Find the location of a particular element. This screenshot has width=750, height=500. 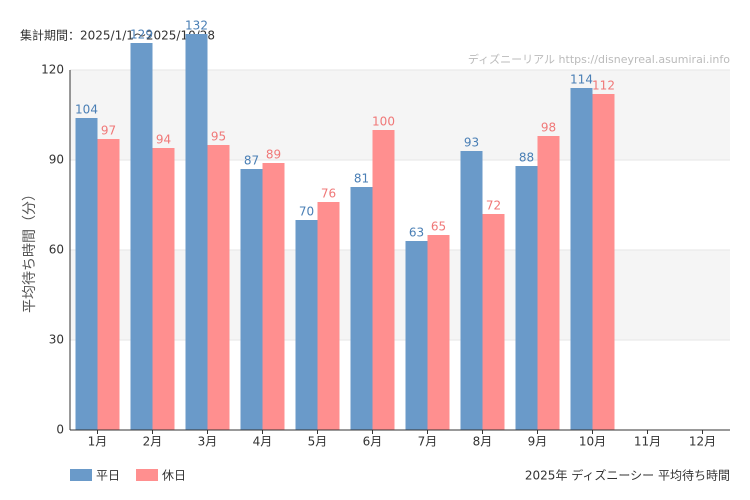

x-tick-label: 4月 is located at coordinates (263, 442).